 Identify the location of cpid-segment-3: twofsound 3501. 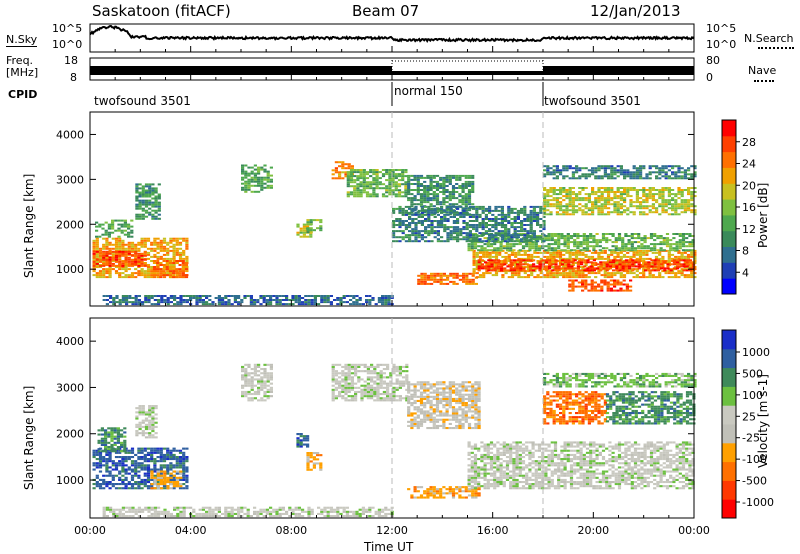
(592, 101).